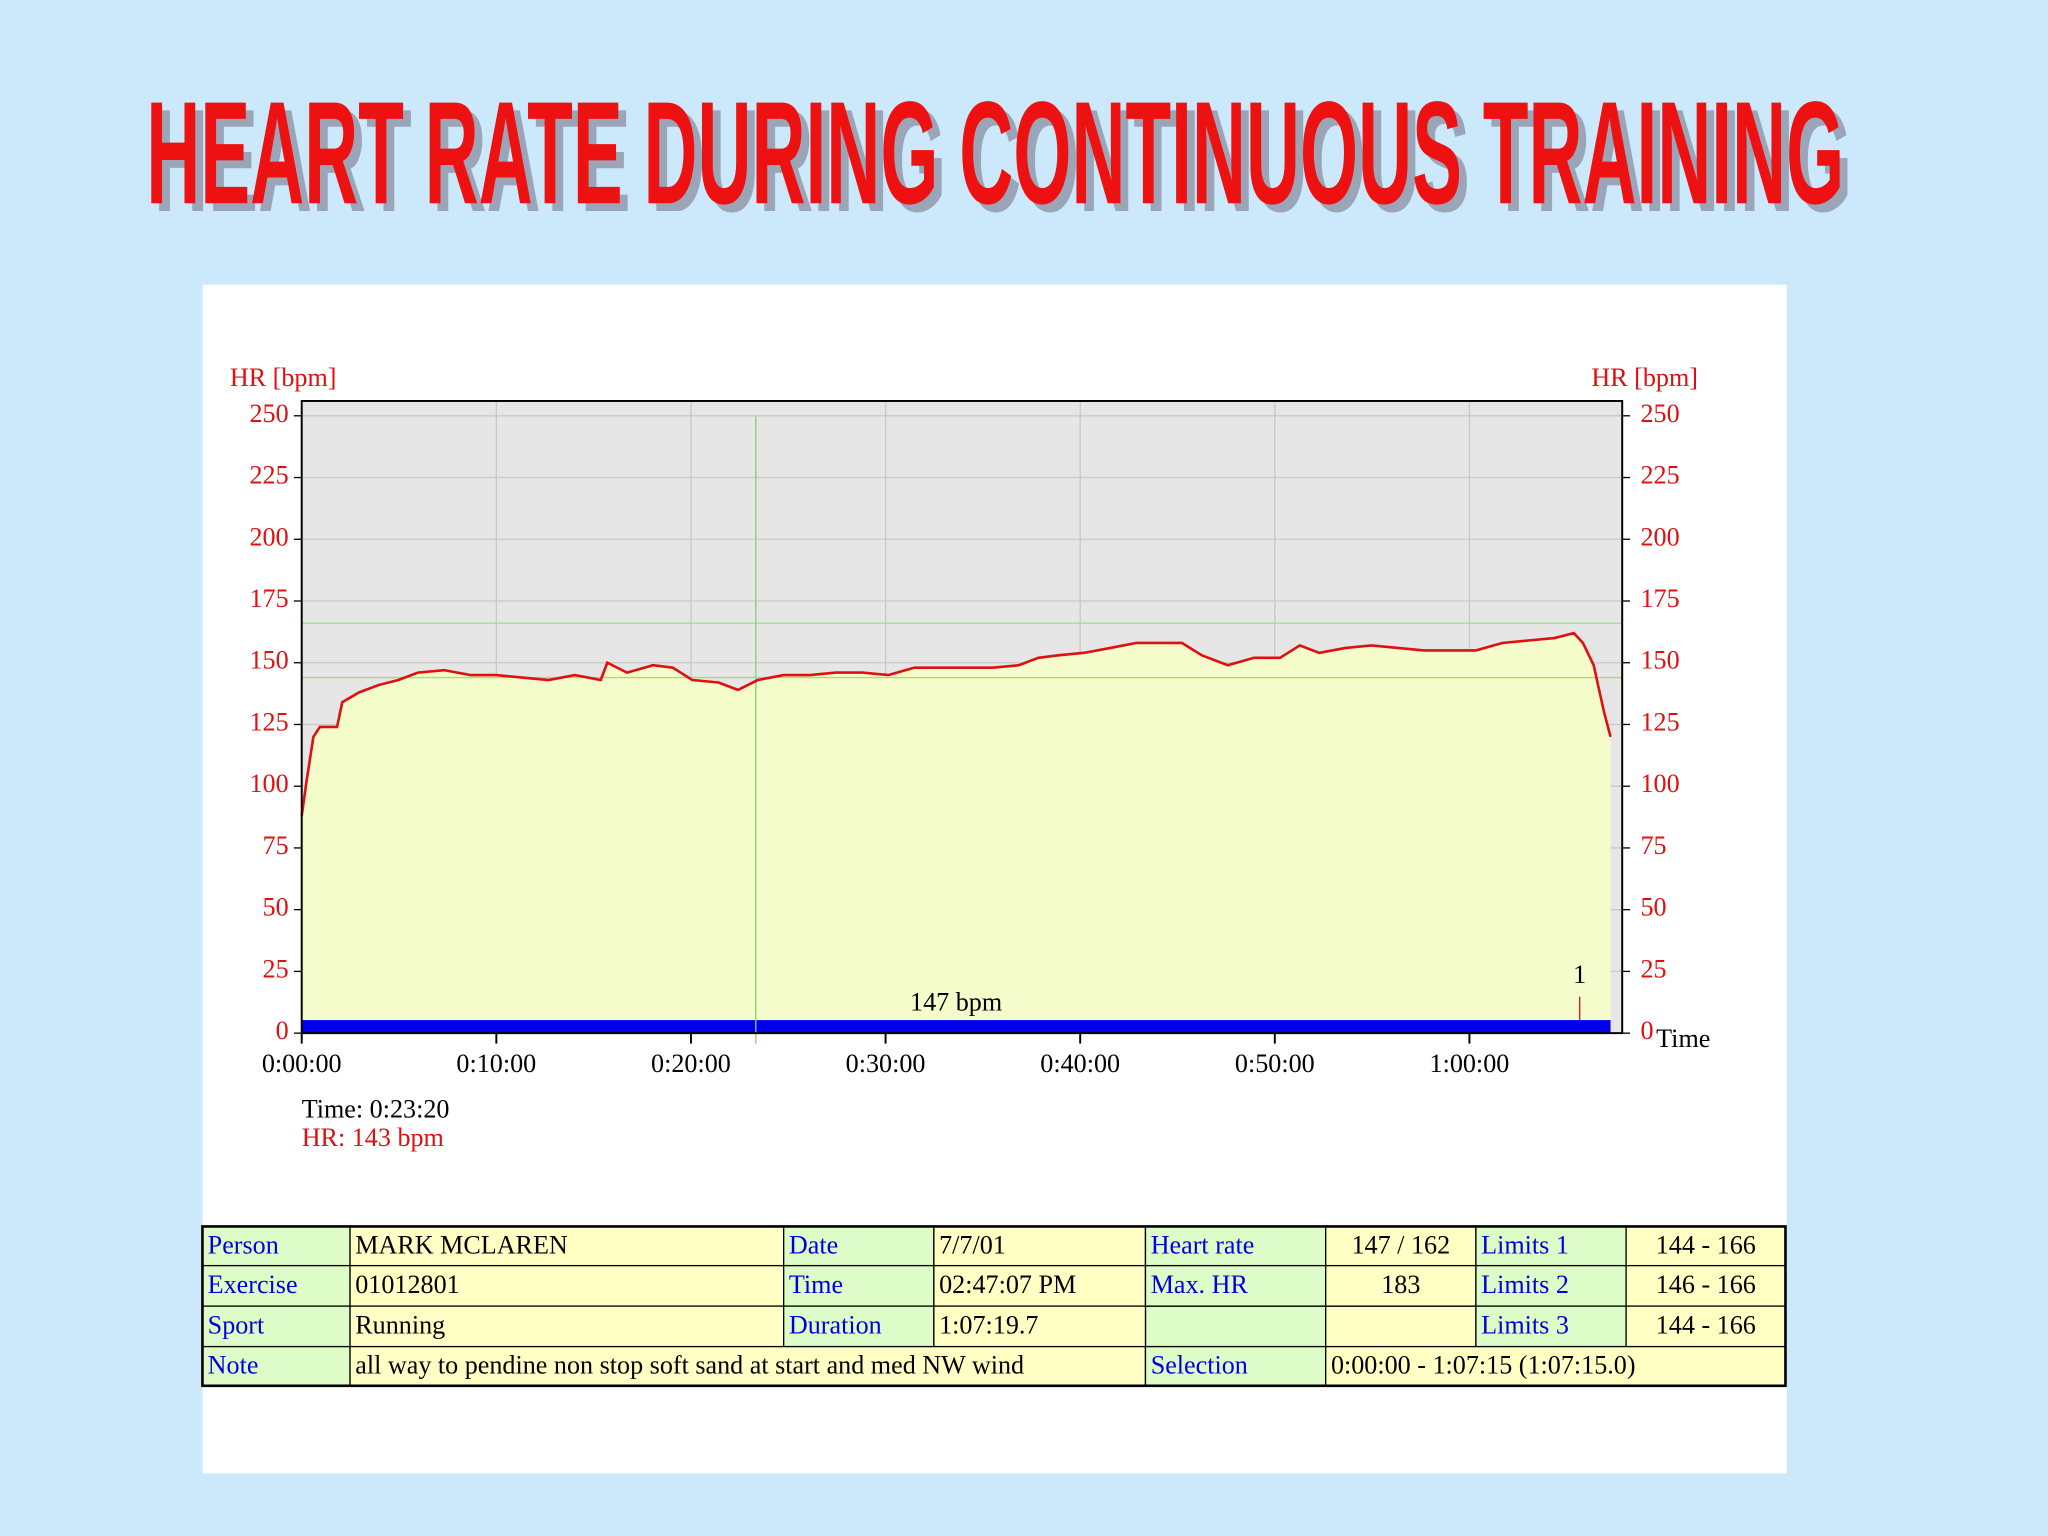  Describe the element at coordinates (1659, 598) in the screenshot. I see `y2-tick-label: 175` at that location.